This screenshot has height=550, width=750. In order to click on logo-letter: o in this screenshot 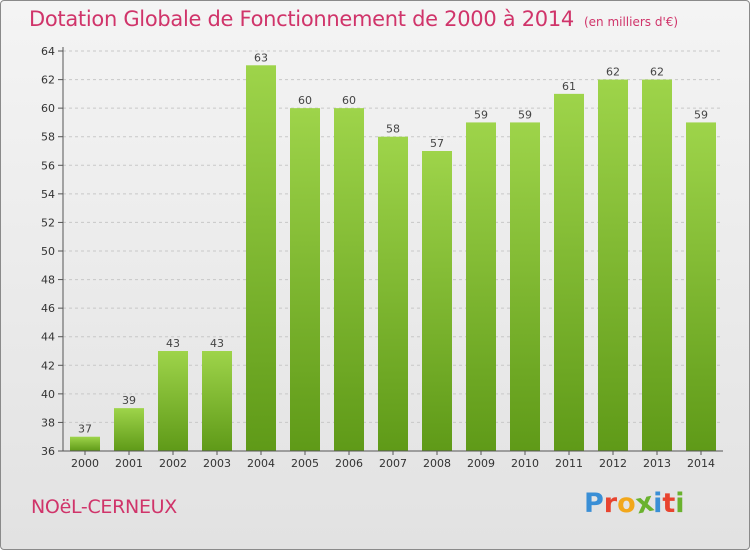, I will do `click(626, 503)`.